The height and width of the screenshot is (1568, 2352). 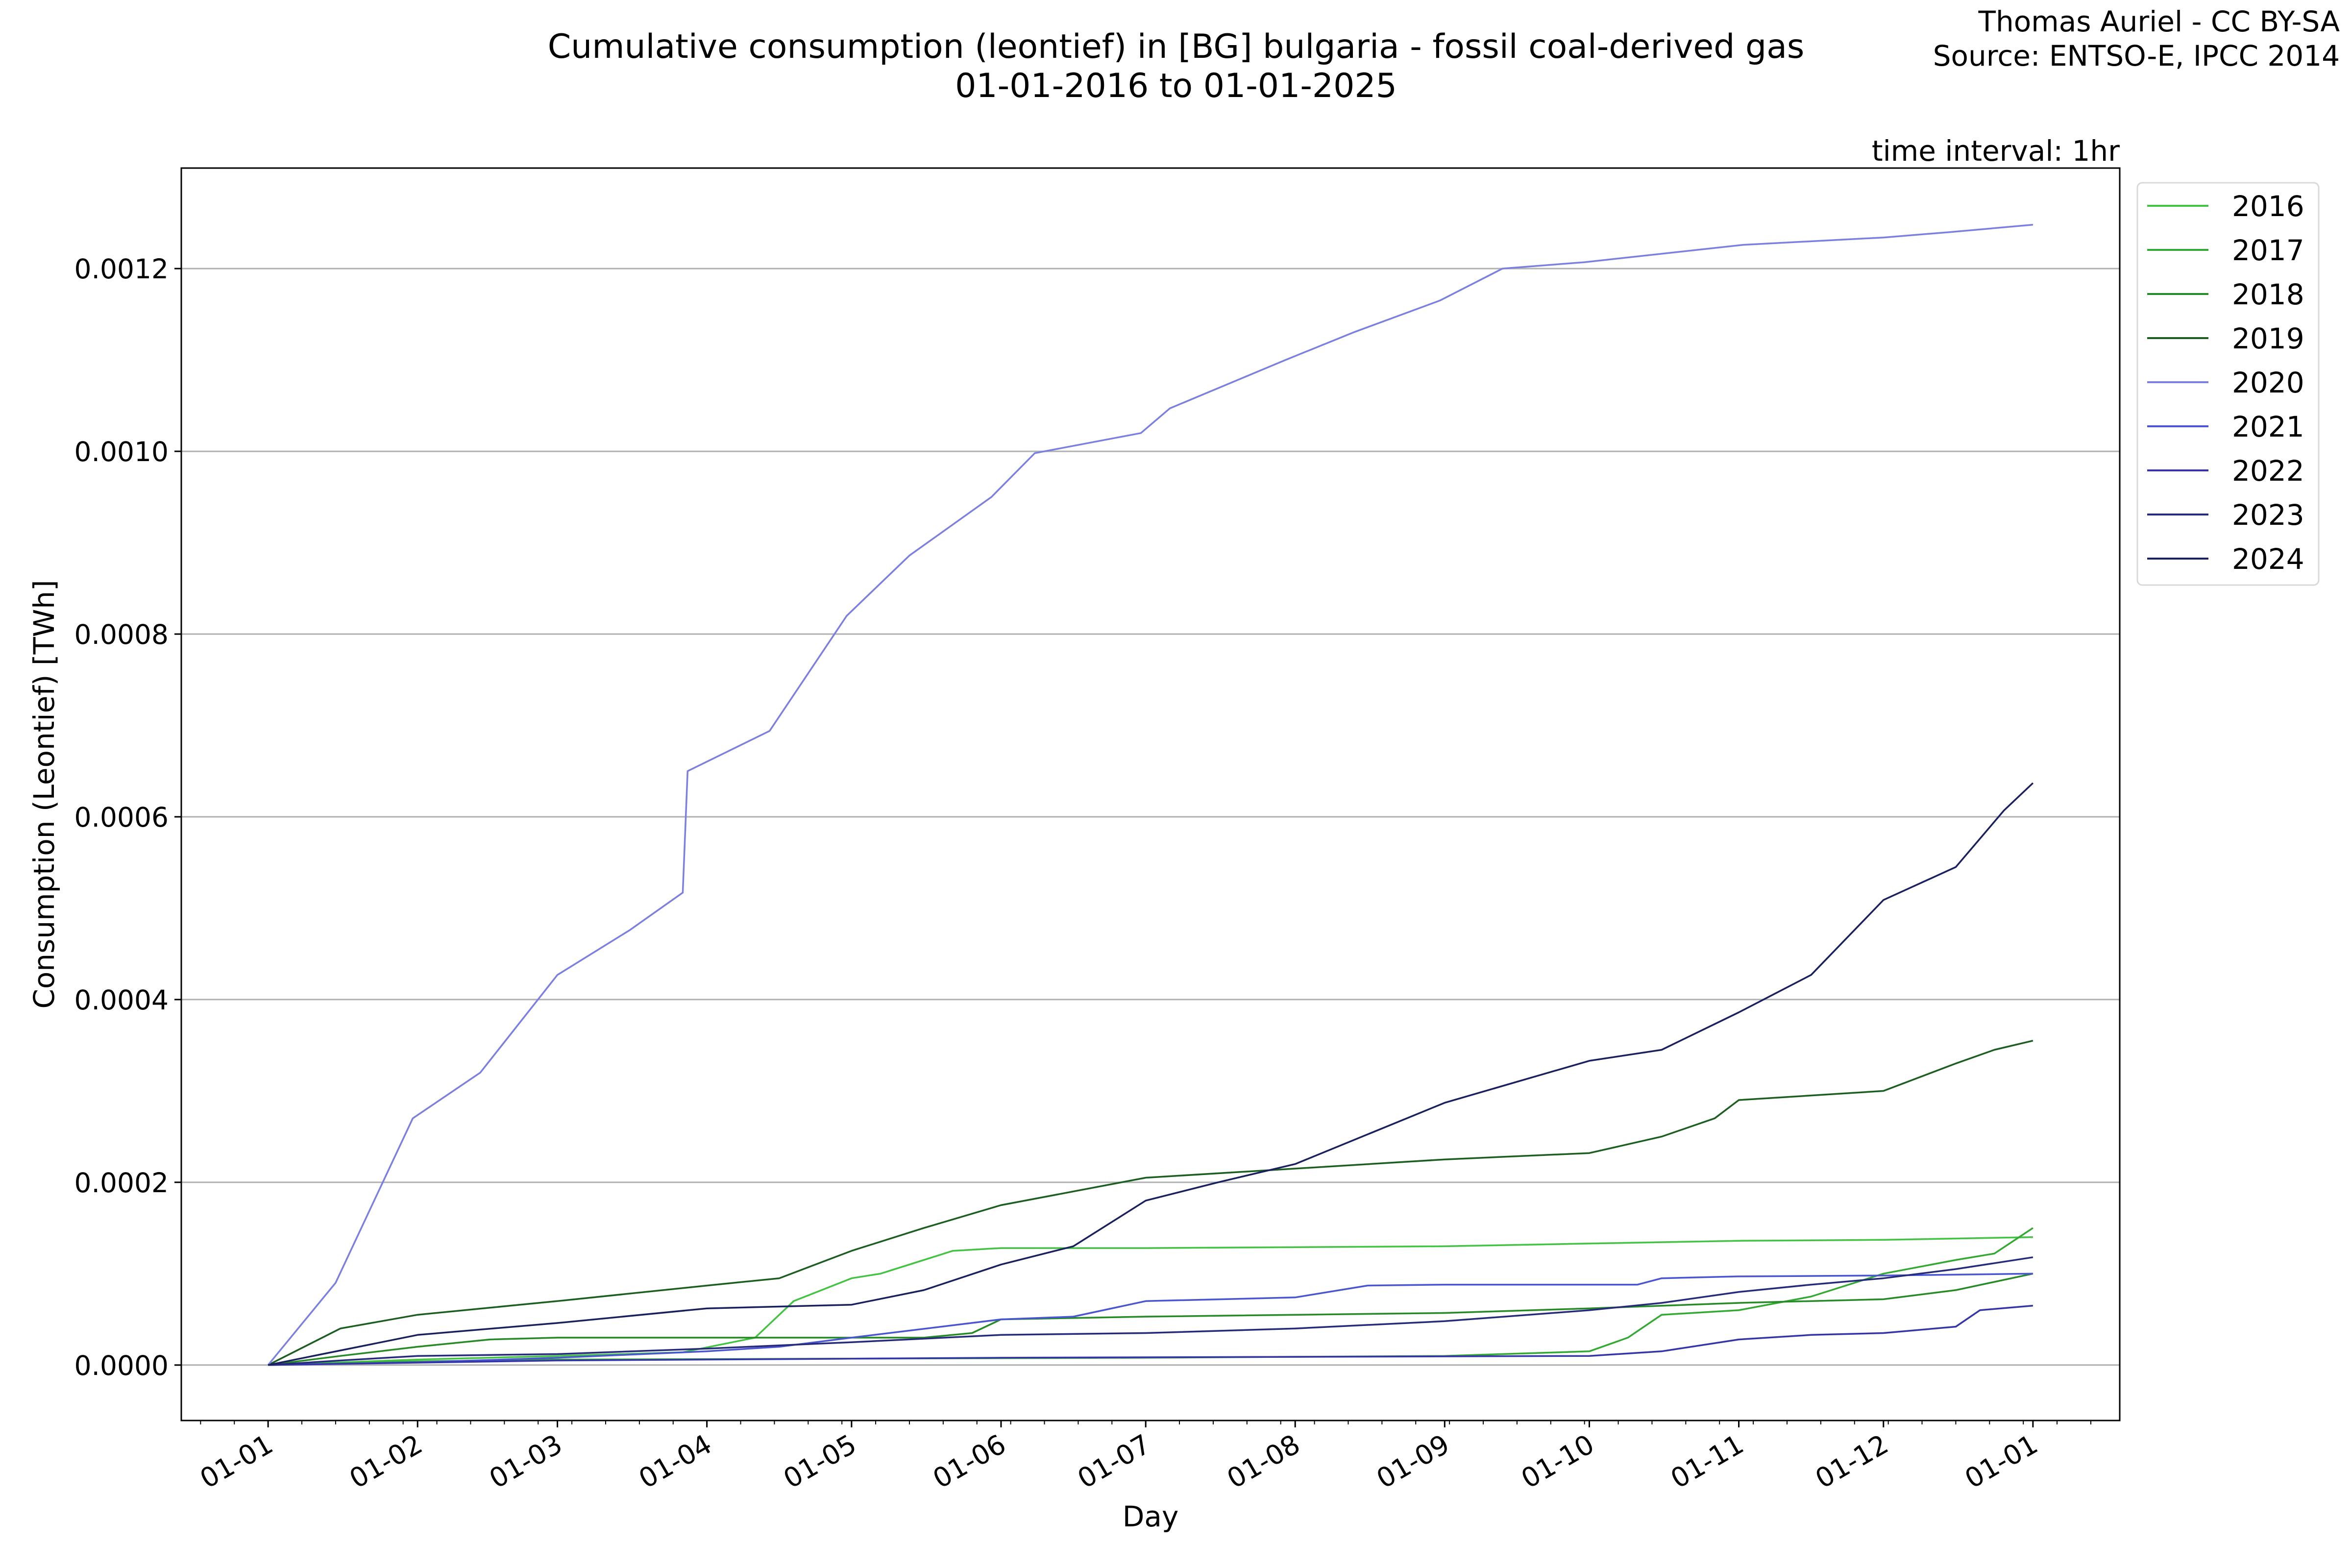 I want to click on x-tick-label: 01-02, so click(x=385, y=1461).